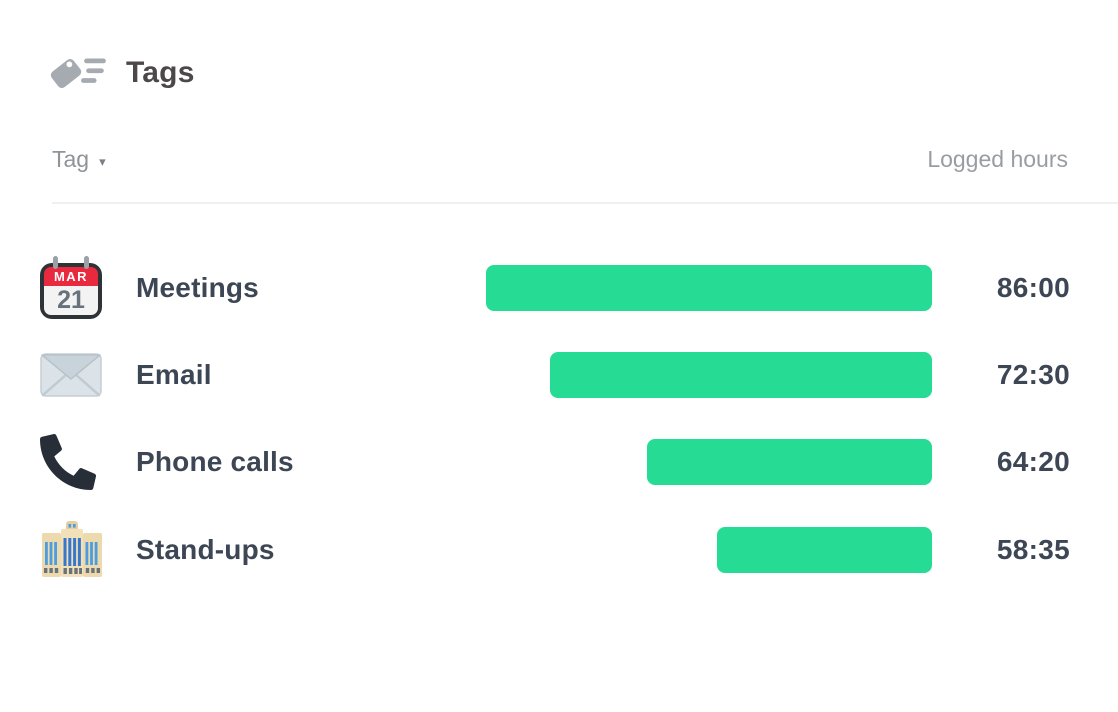  I want to click on table-row: Email 72:30, so click(559, 374).